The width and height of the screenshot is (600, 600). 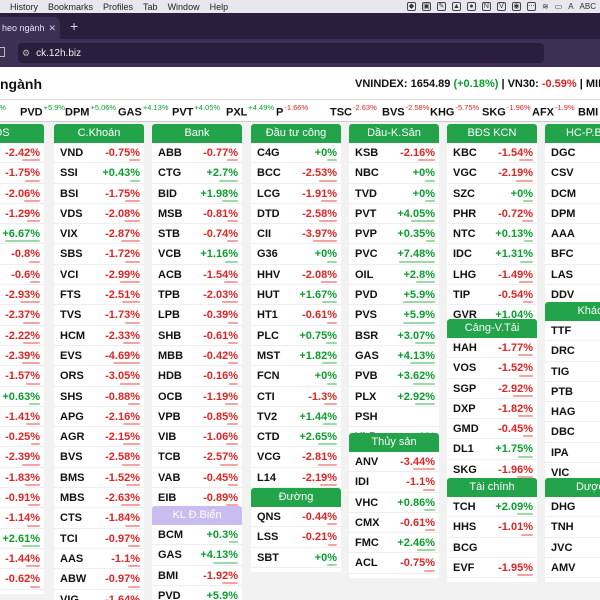 What do you see at coordinates (24, 6) in the screenshot?
I see `menu-history: History` at bounding box center [24, 6].